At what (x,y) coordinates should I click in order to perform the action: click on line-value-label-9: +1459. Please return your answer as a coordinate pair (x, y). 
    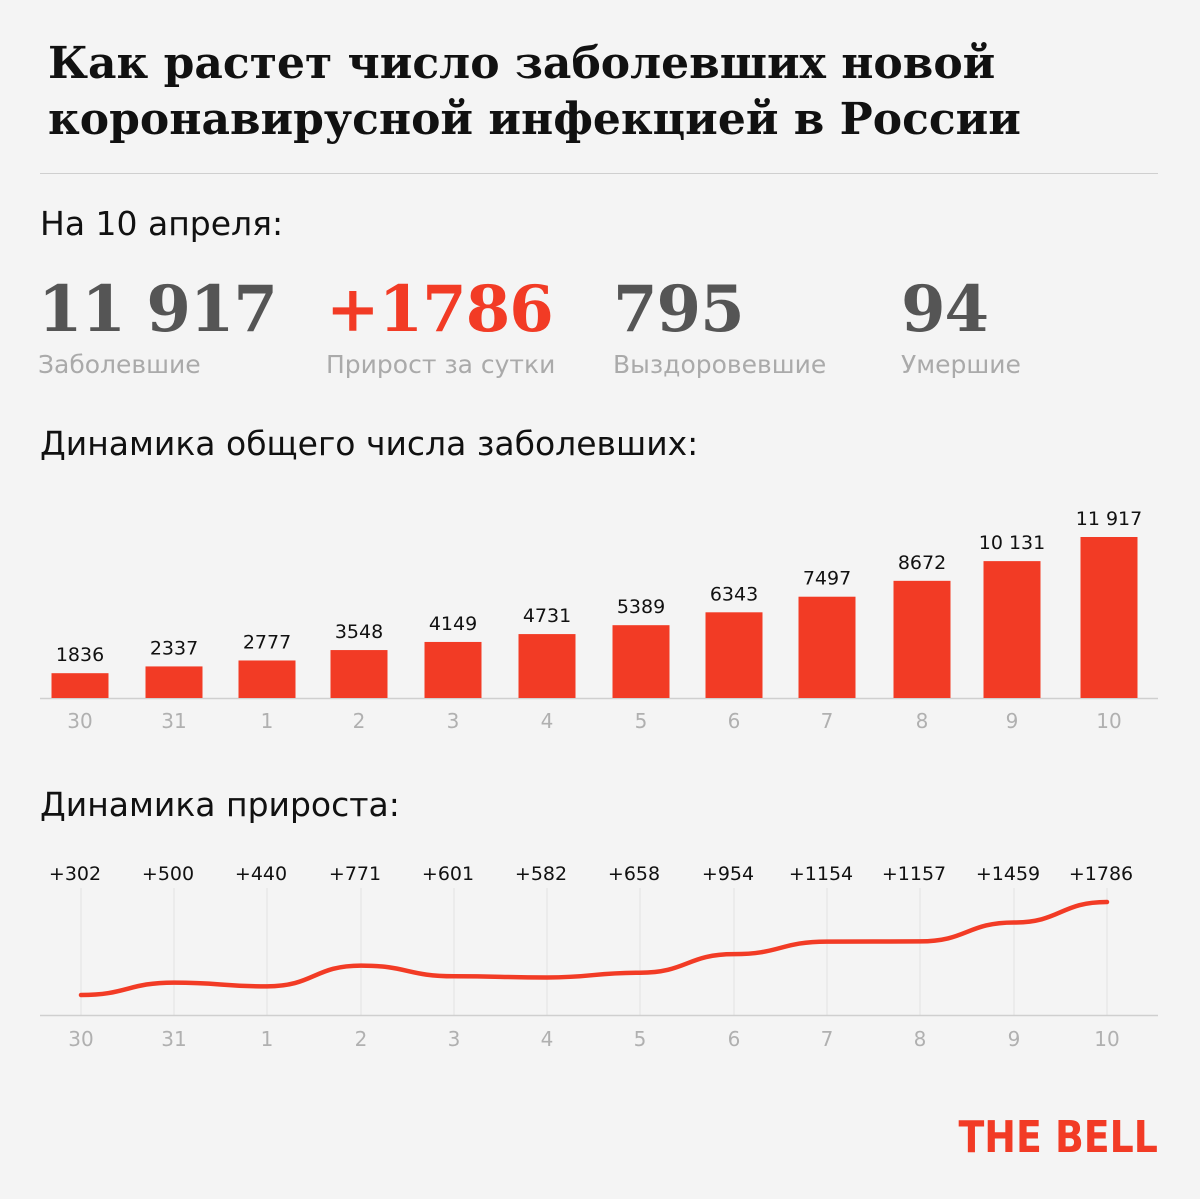
    Looking at the image, I should click on (1008, 874).